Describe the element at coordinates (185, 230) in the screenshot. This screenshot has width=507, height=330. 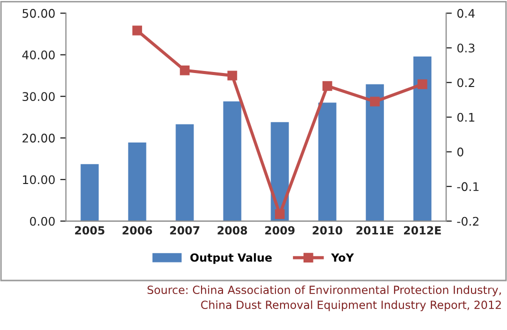
I see `x-tick-label: 2007` at that location.